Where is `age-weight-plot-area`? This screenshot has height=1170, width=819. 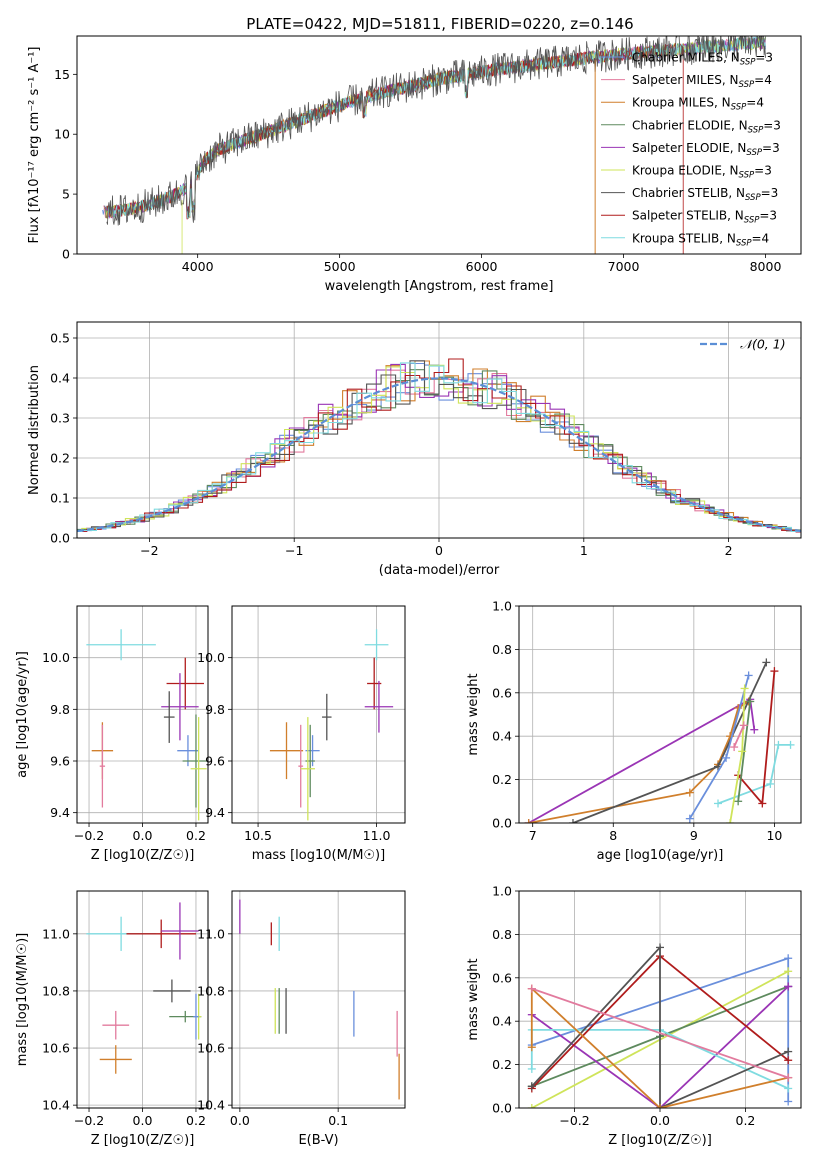
age-weight-plot-area is located at coordinates (659, 740).